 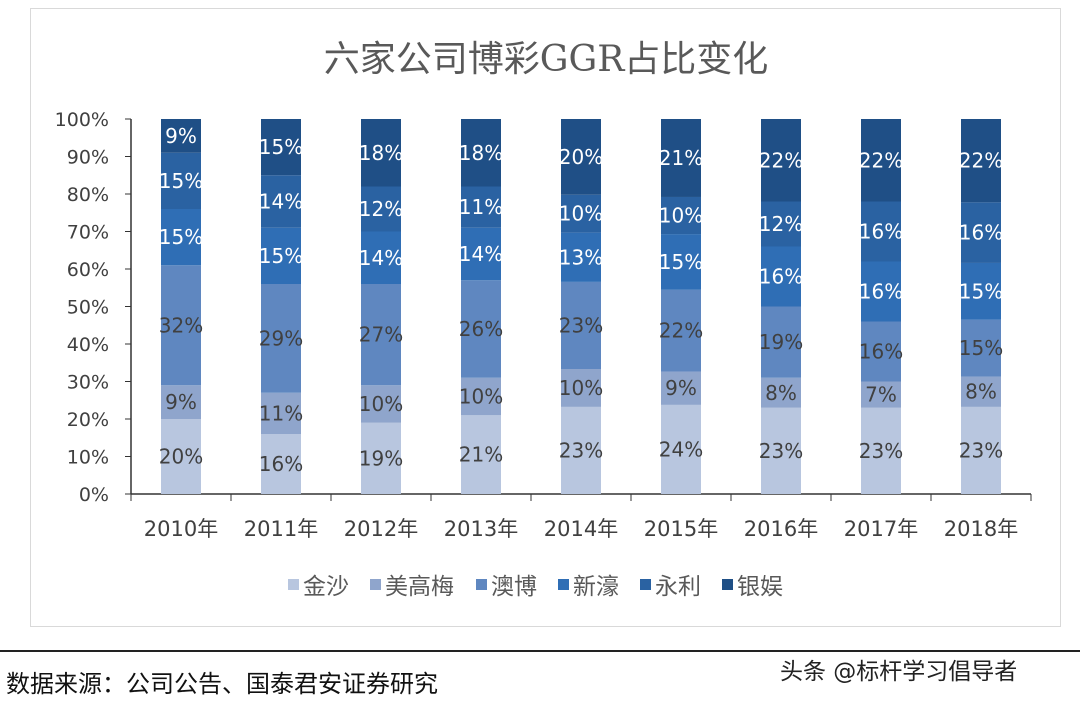 I want to click on source-note: 数据来源：公司公告、国泰君安证券研究, so click(x=222, y=684).